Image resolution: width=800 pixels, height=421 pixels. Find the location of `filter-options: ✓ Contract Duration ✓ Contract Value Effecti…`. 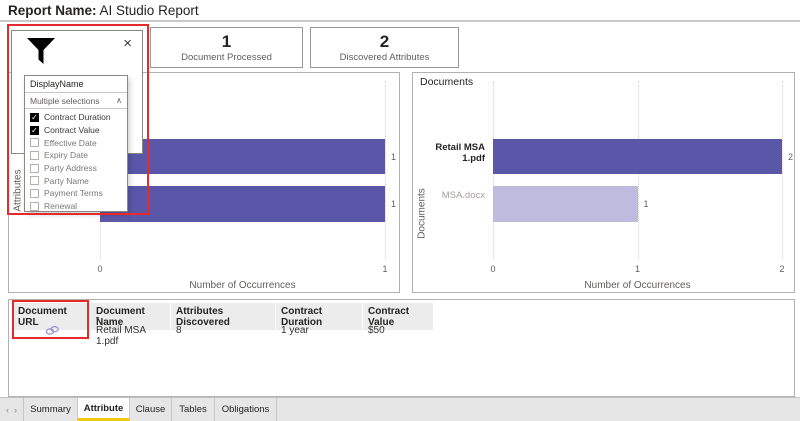

filter-options: ✓ Contract Duration ✓ Contract Value Effecti… is located at coordinates (76, 161).